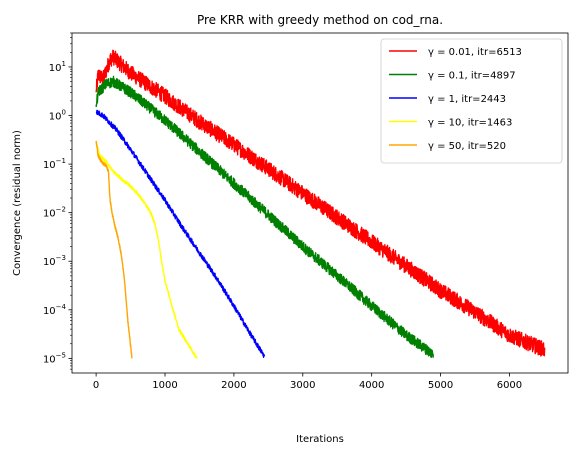 The image size is (578, 455). Describe the element at coordinates (467, 146) in the screenshot. I see `legend-label-4: γ = 50, itr=520` at that location.